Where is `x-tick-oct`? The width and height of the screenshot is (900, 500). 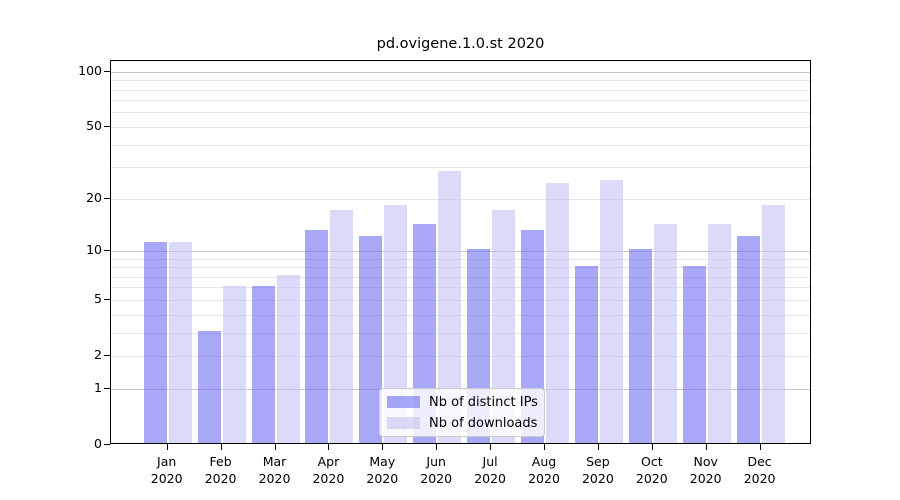
x-tick-oct is located at coordinates (652, 447).